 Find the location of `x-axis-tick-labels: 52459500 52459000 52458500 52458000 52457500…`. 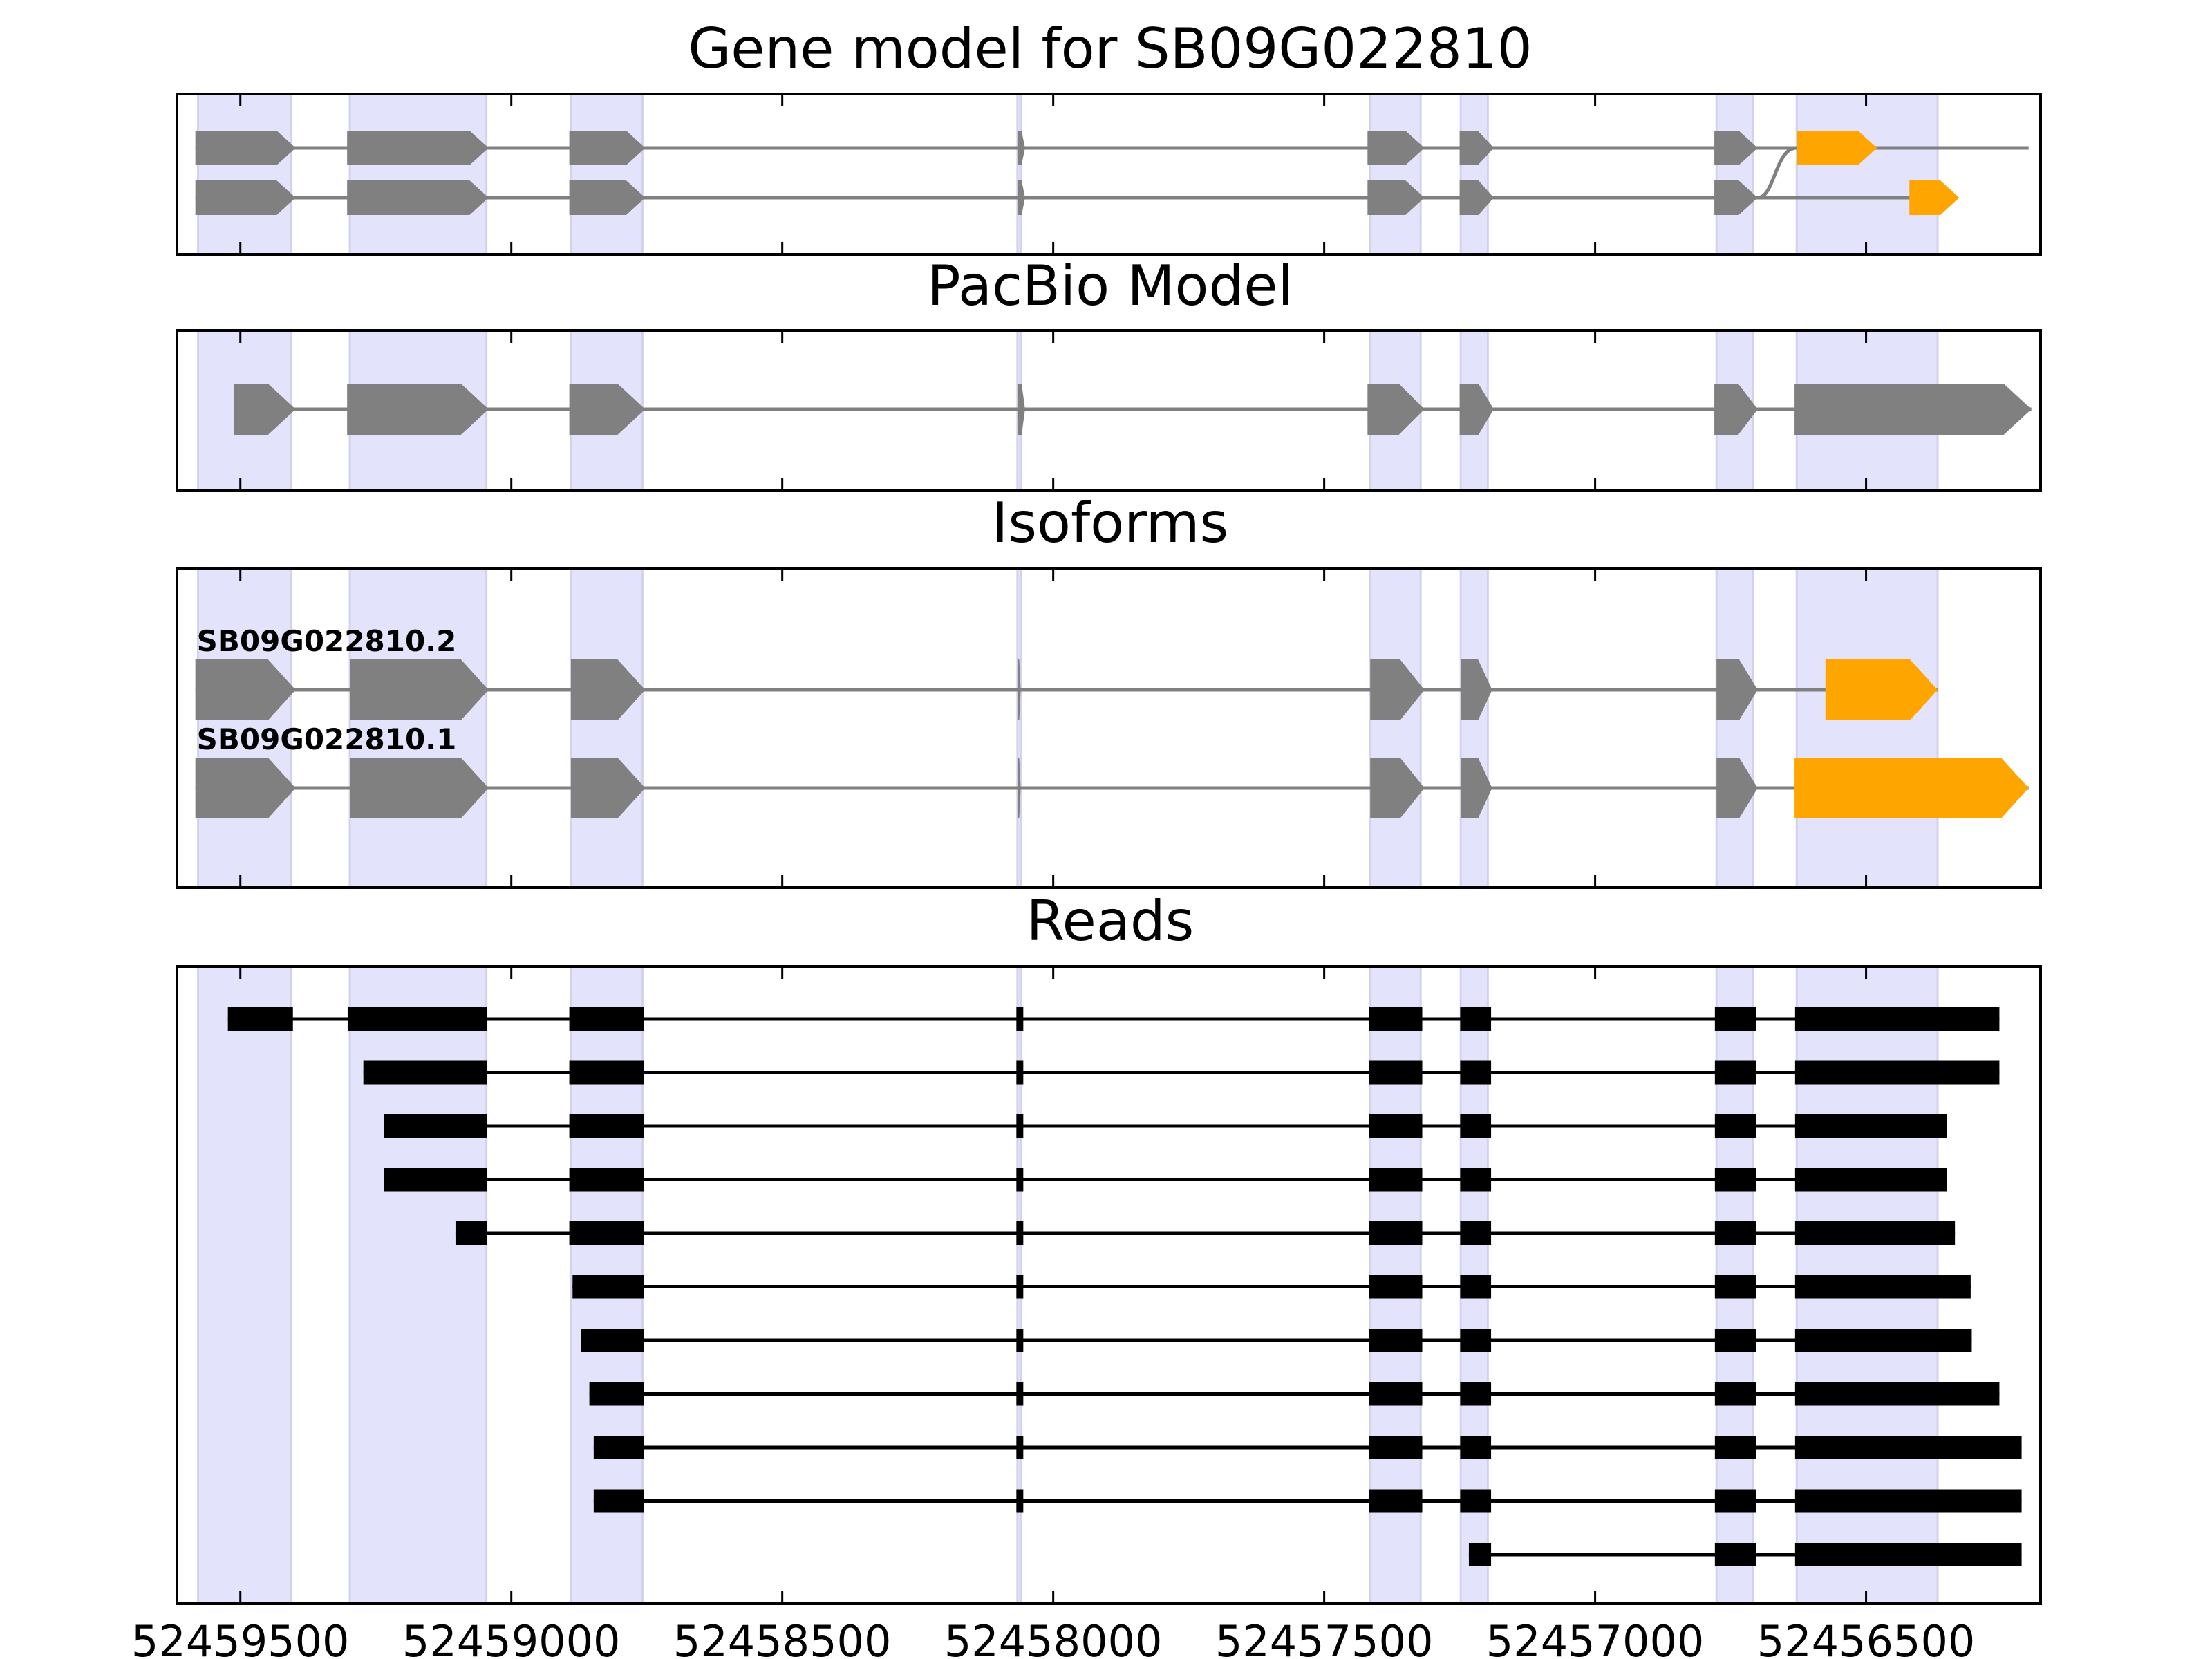

x-axis-tick-labels: 52459500 52459000 52458500 52458000 52457500… is located at coordinates (1053, 1638).